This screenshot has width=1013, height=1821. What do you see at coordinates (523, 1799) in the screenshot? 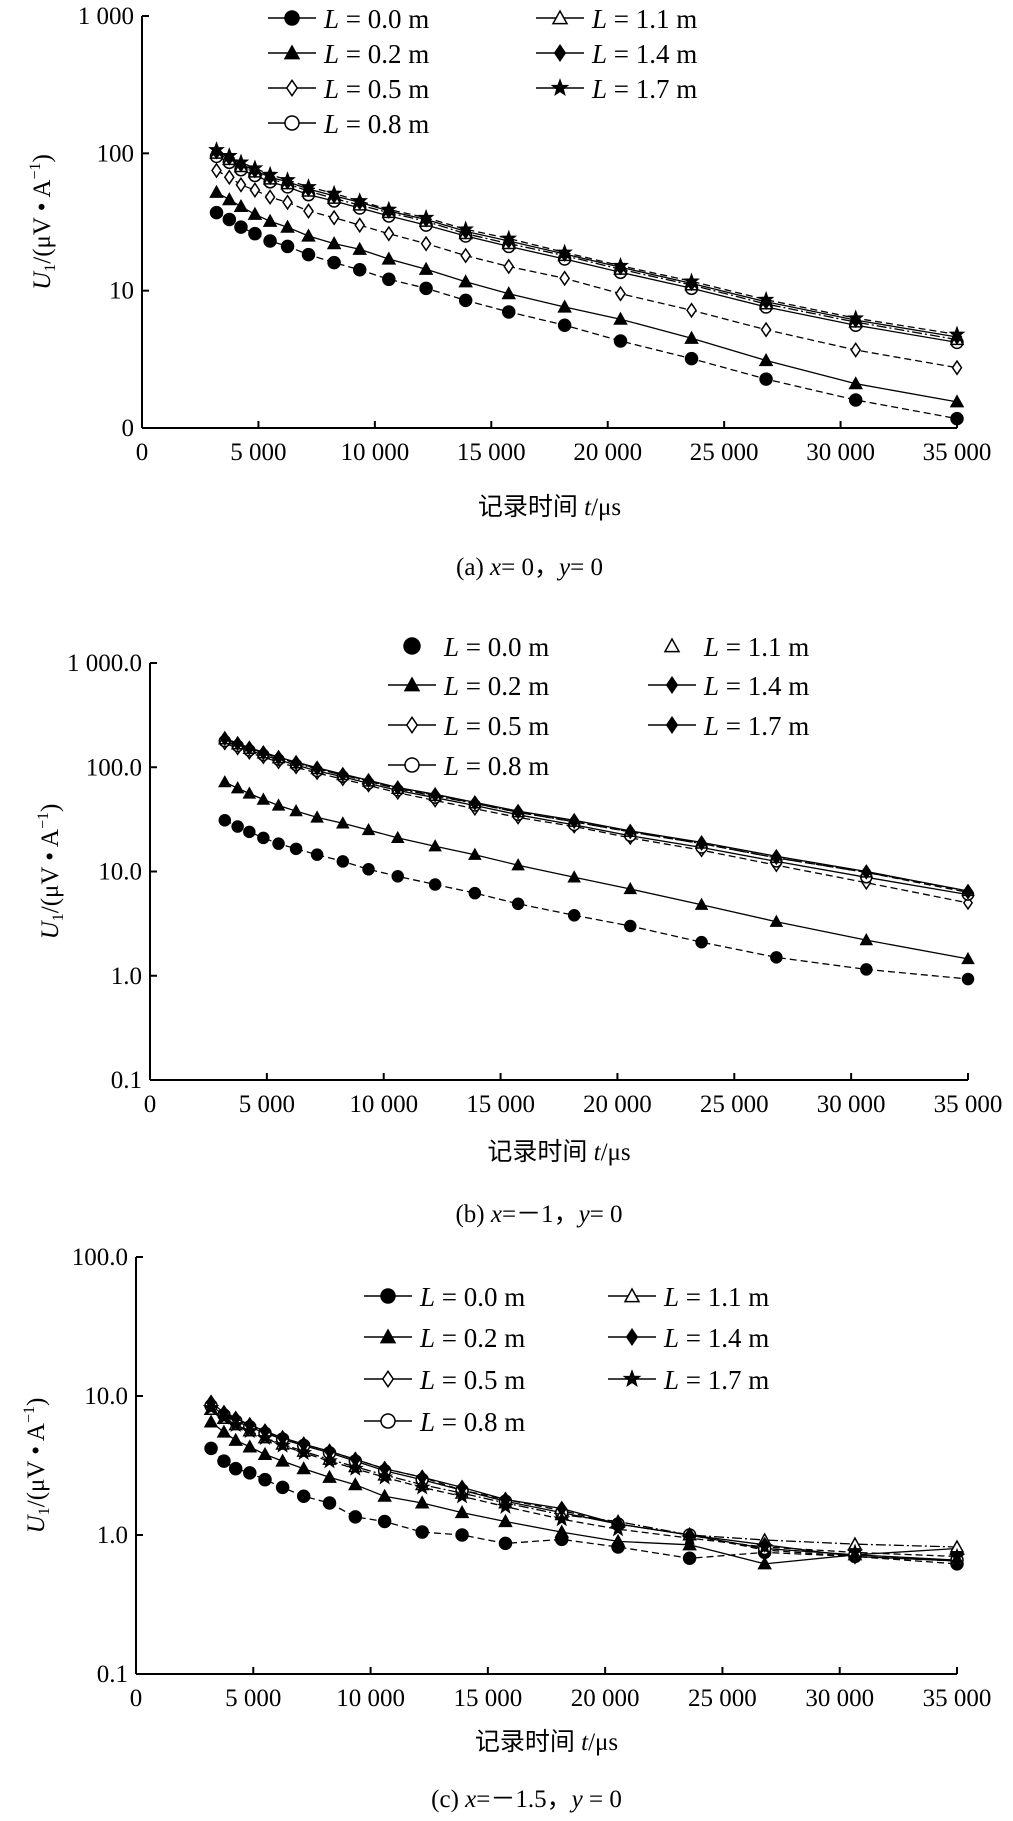
I see `caption-xval: =－1.5，` at bounding box center [523, 1799].